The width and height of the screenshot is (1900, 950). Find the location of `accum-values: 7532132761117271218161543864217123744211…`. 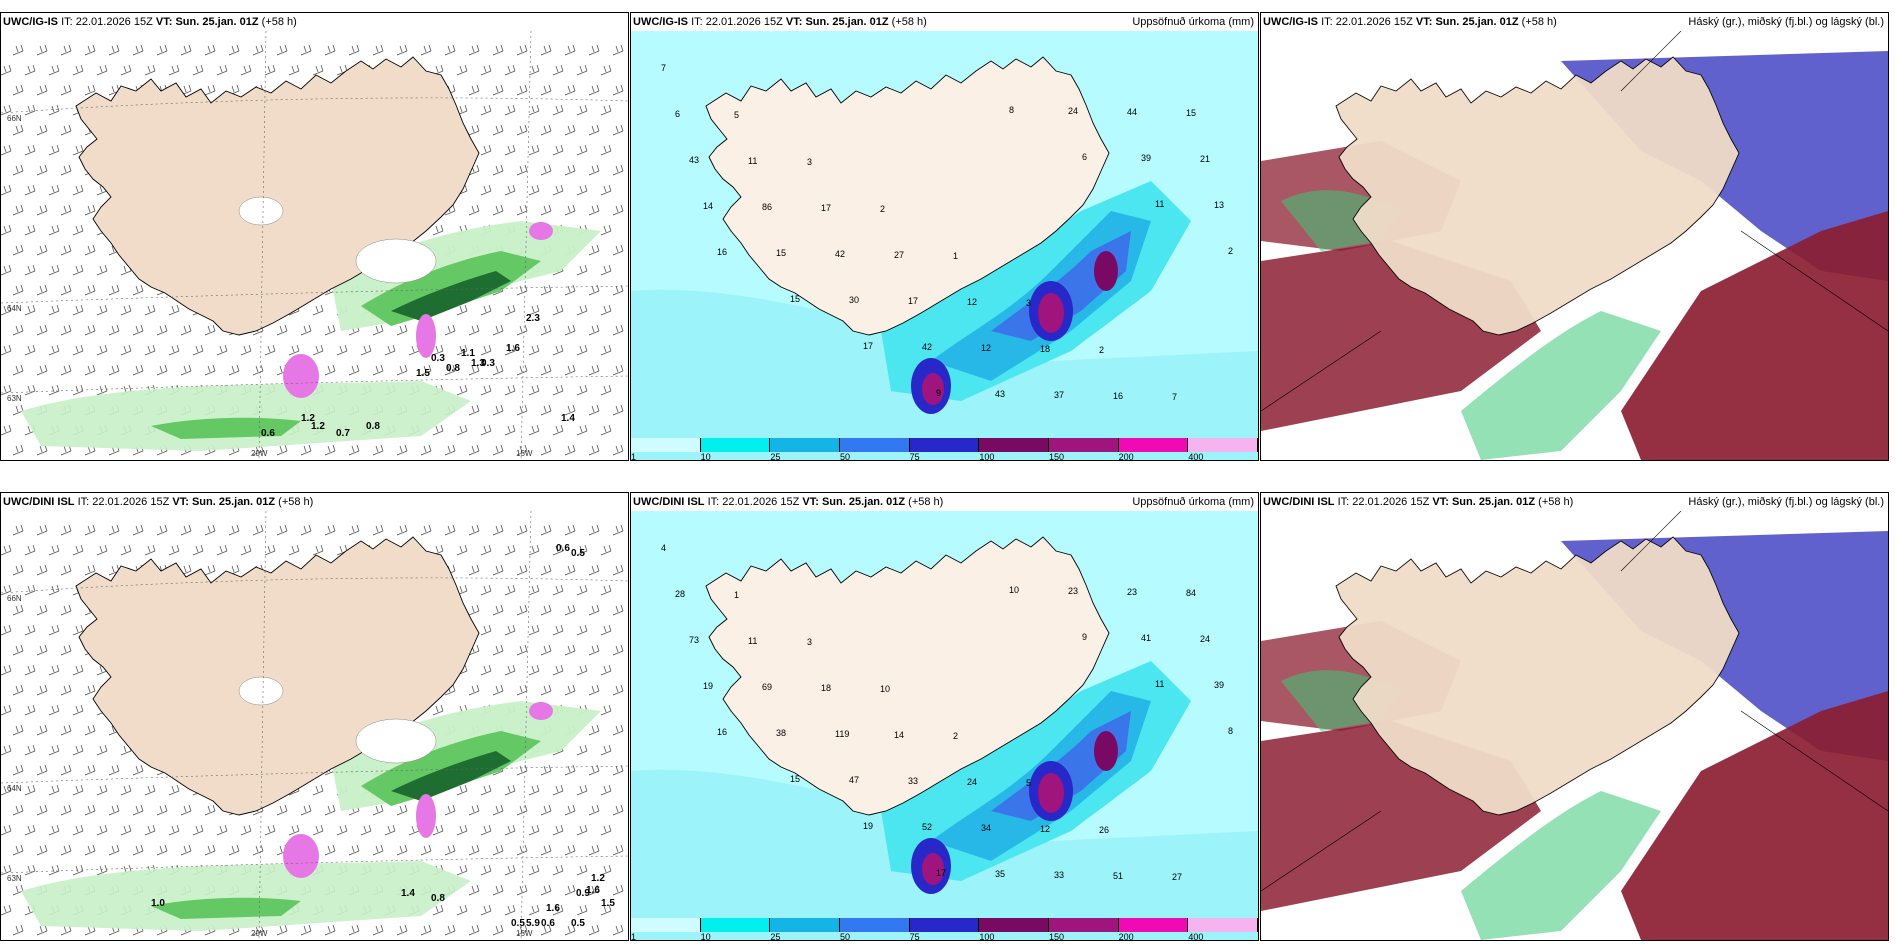

accum-values: 7532132761117271218161543864217123744211… is located at coordinates (947, 232).